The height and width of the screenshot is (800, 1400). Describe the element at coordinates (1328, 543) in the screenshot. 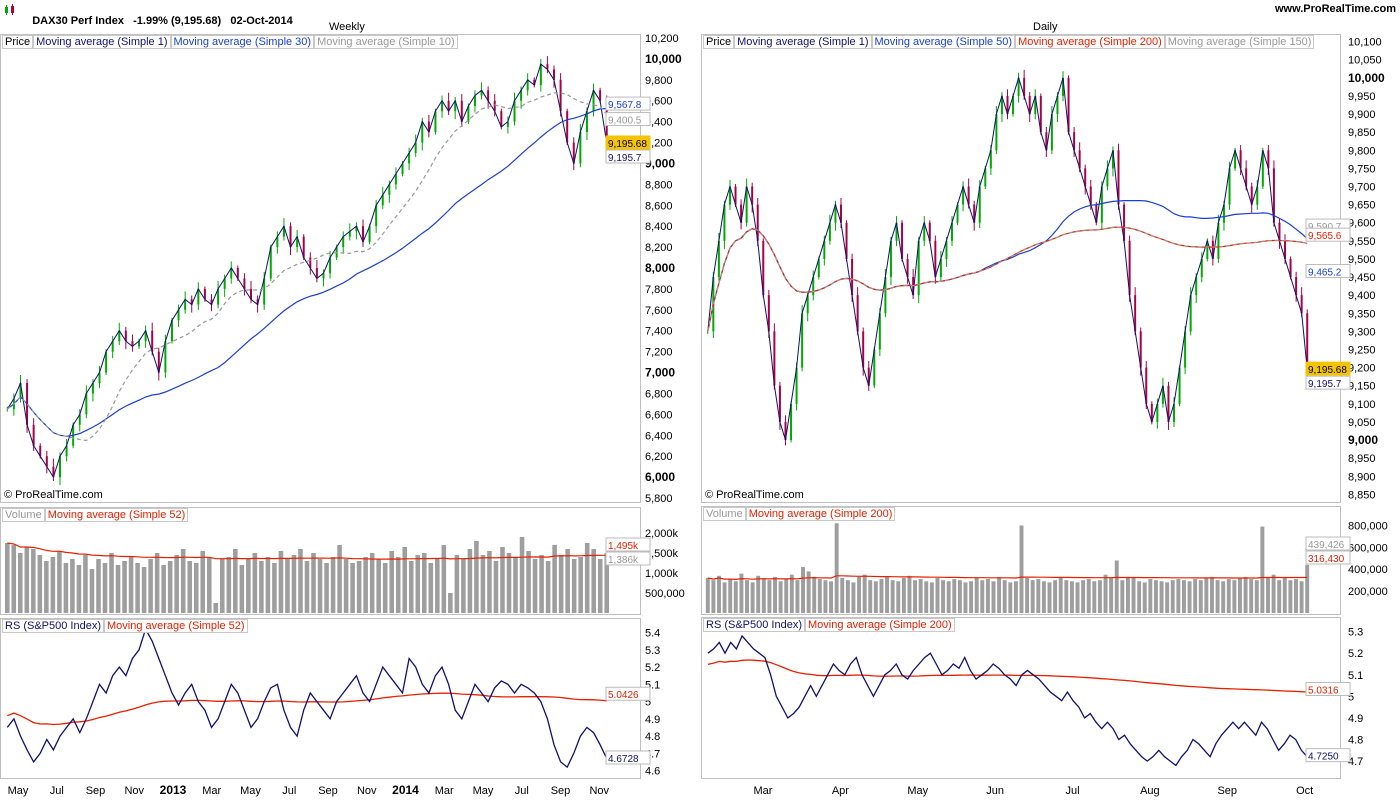

I see `daily-volume-last-label-box` at that location.